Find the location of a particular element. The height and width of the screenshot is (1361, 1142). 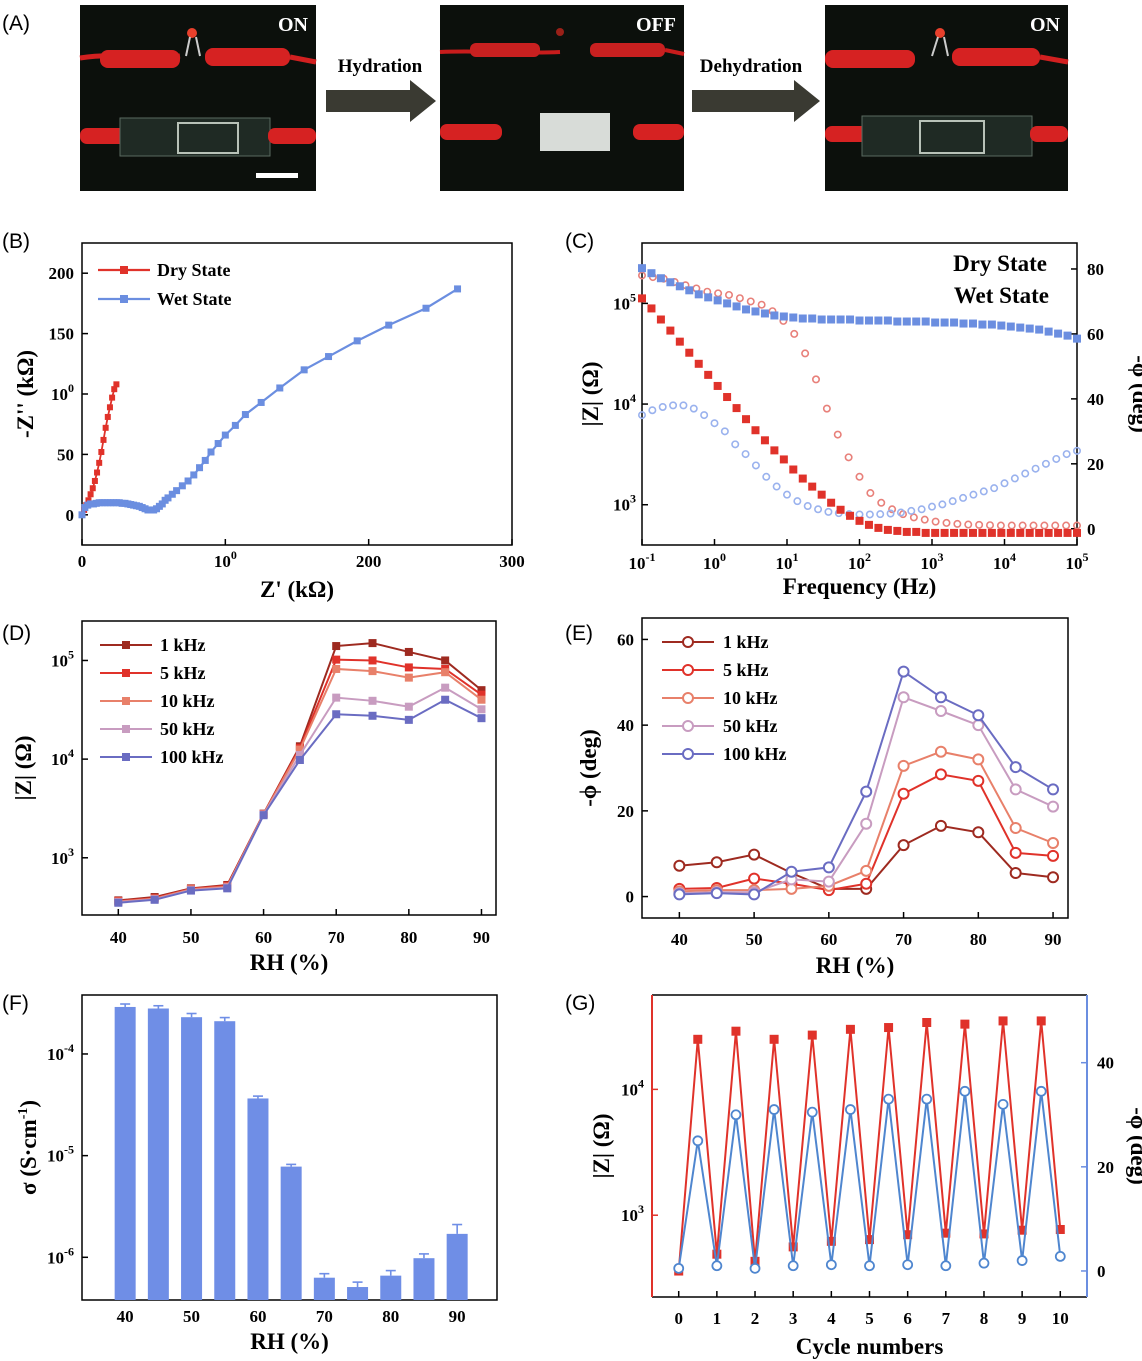

panel-b-label: (B) is located at coordinates (16, 241).